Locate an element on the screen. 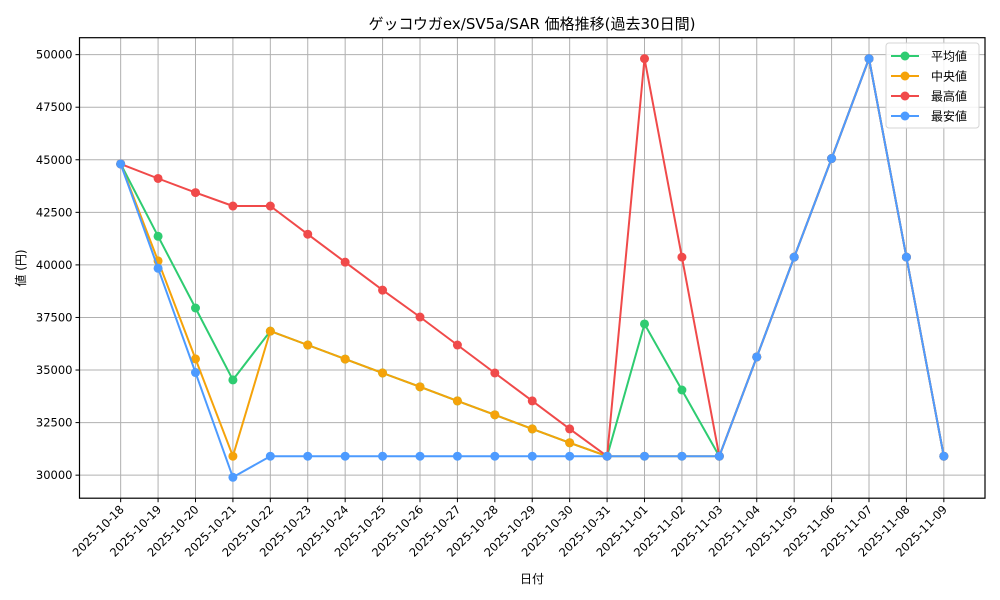  legend-box is located at coordinates (932, 85).